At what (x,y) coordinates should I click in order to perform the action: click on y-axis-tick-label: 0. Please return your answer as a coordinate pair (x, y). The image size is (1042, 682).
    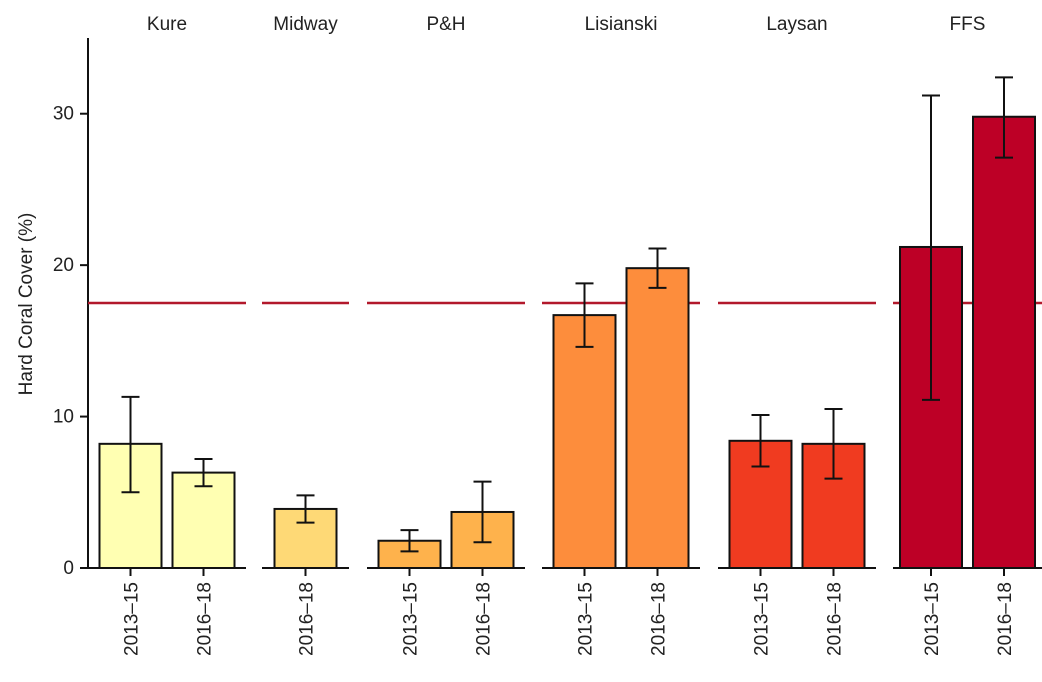
    Looking at the image, I should click on (68, 568).